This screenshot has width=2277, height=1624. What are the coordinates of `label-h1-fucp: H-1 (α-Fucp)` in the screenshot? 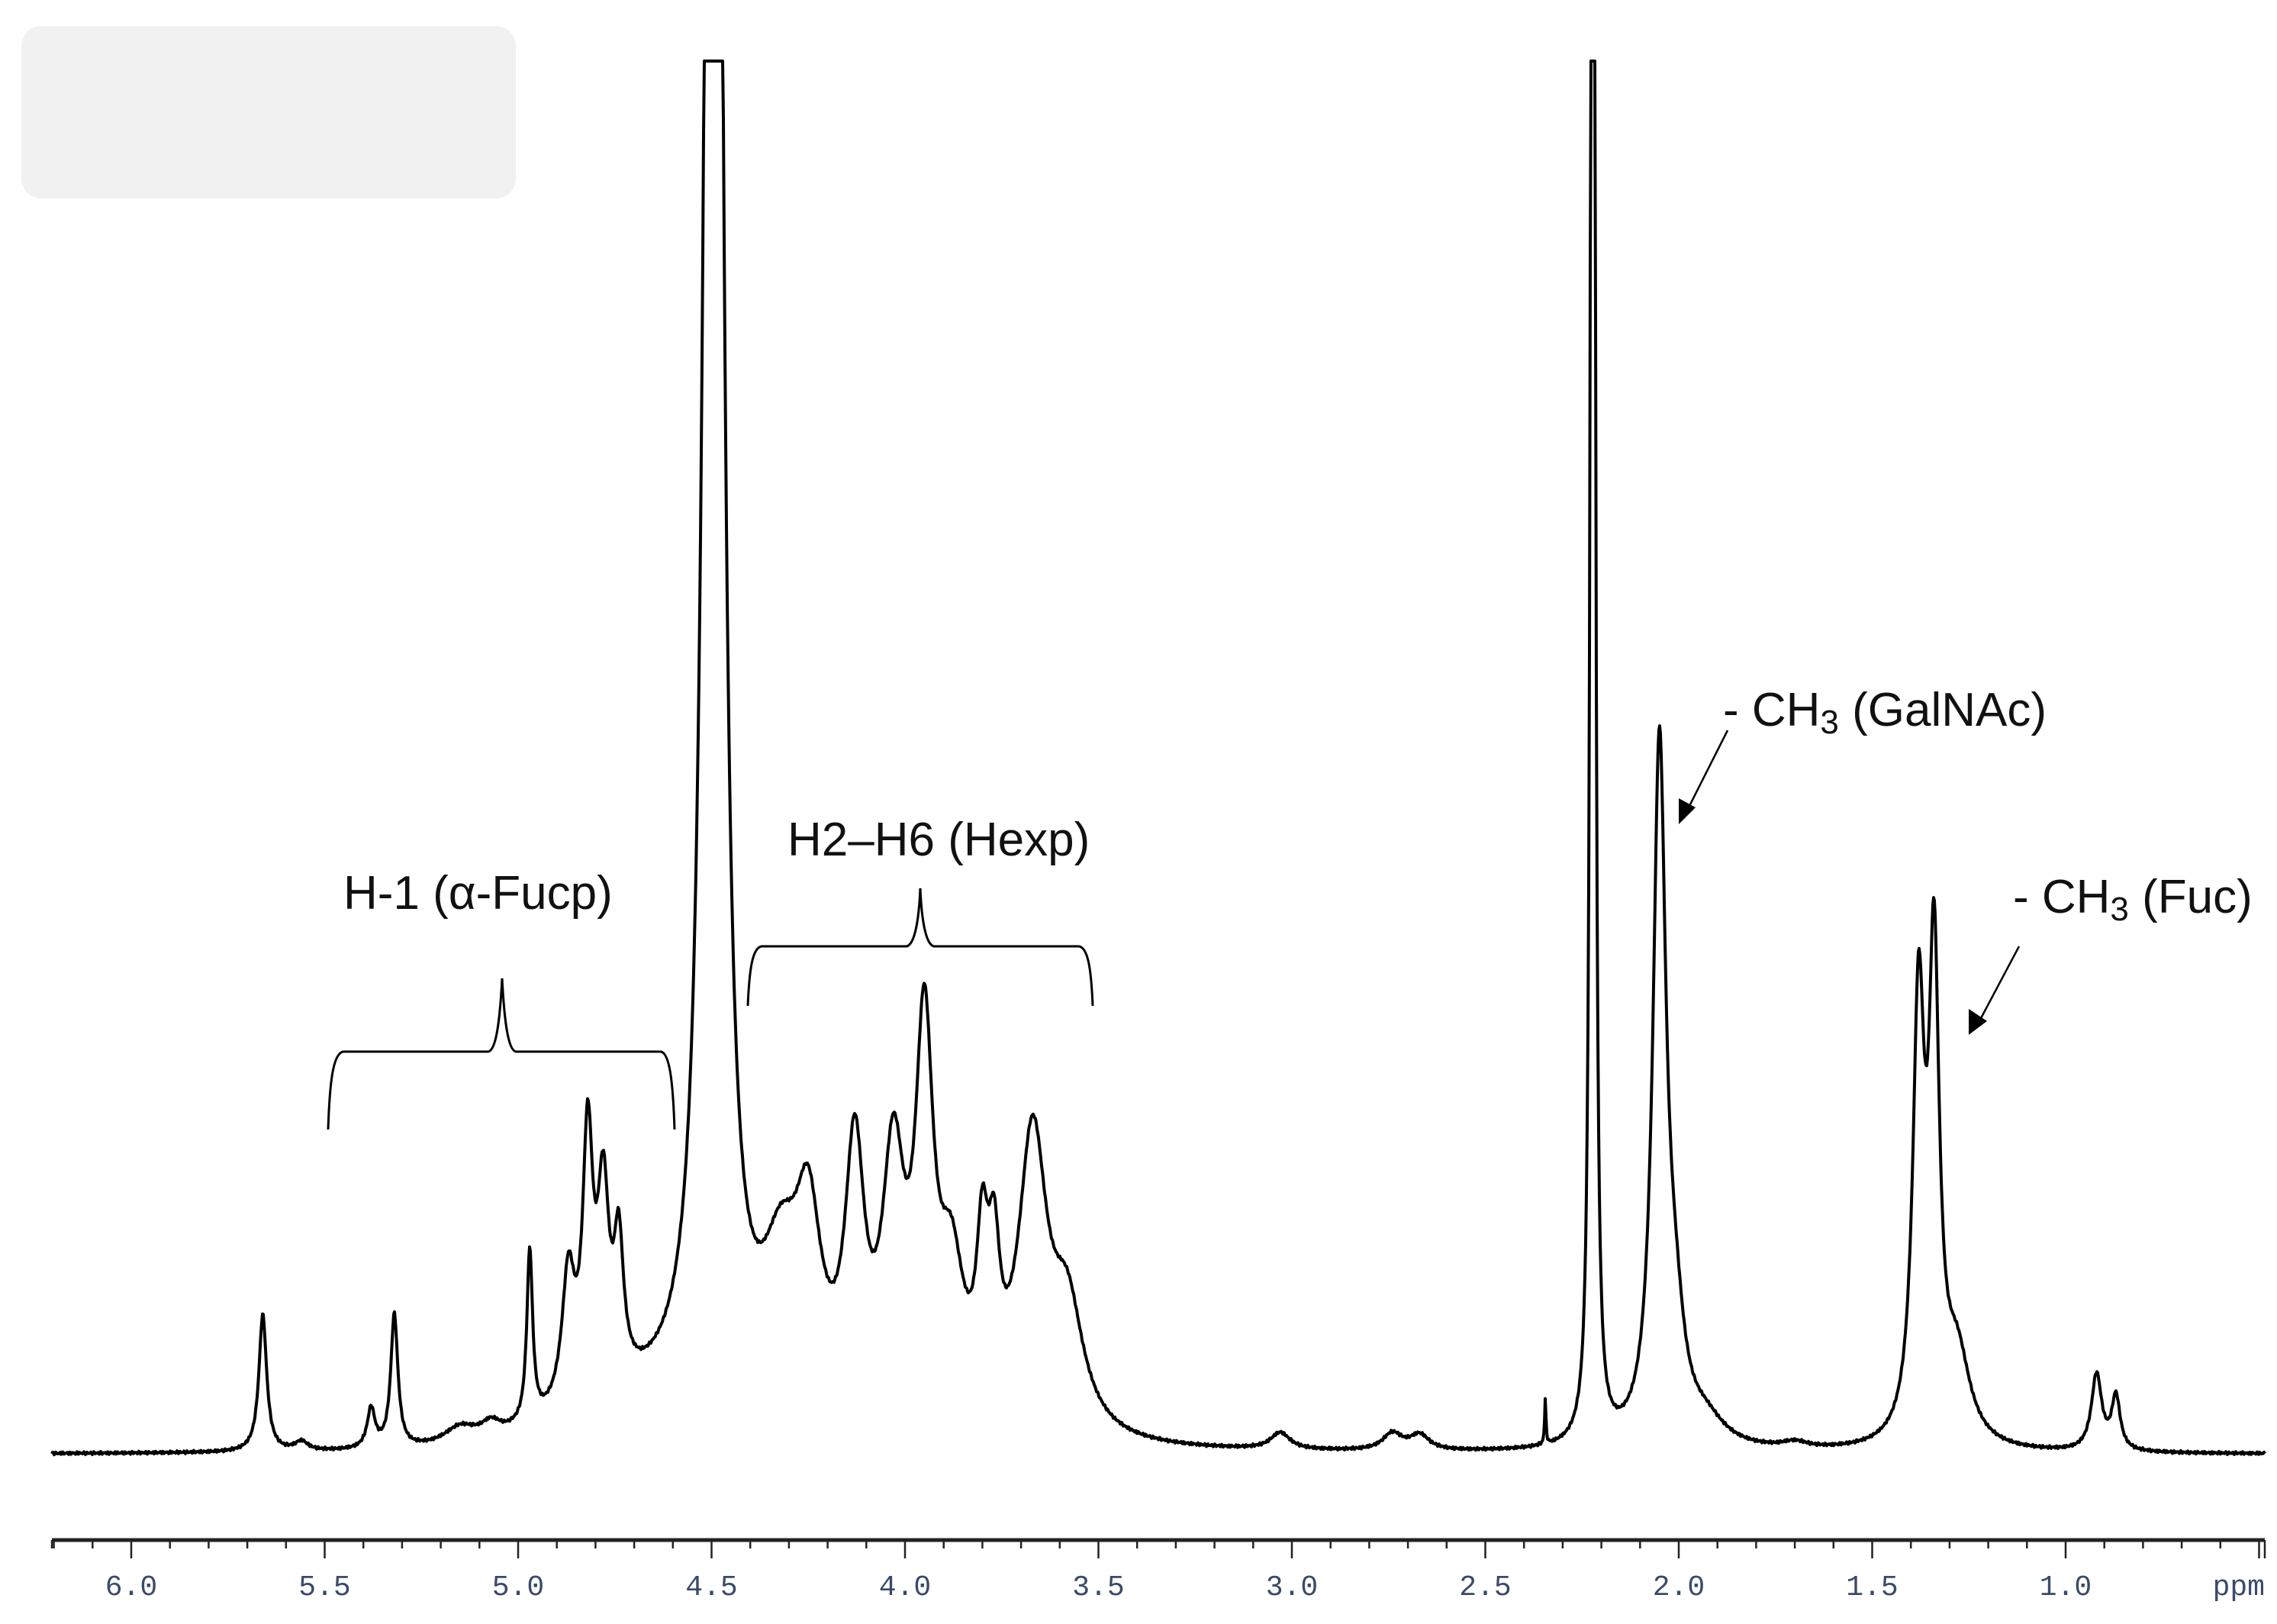 It's located at (478, 893).